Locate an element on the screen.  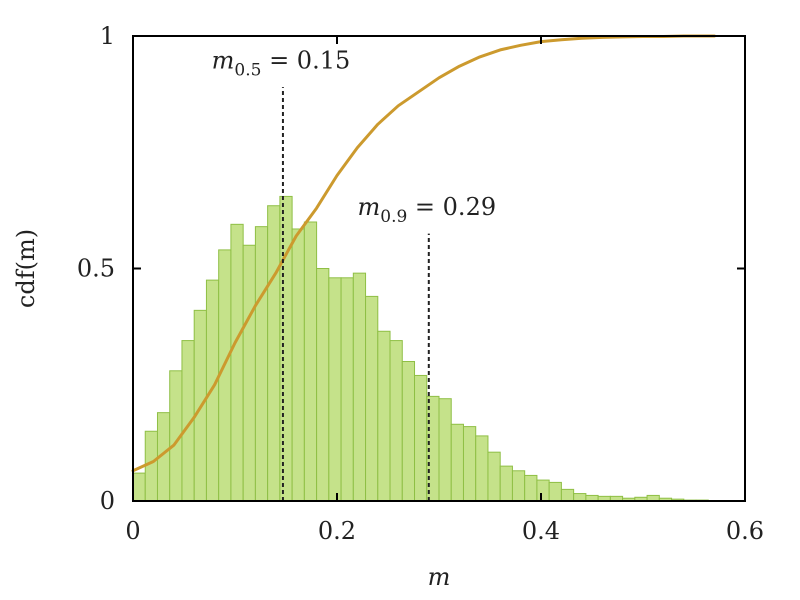
y-tick-label: 1 is located at coordinates (107, 36).